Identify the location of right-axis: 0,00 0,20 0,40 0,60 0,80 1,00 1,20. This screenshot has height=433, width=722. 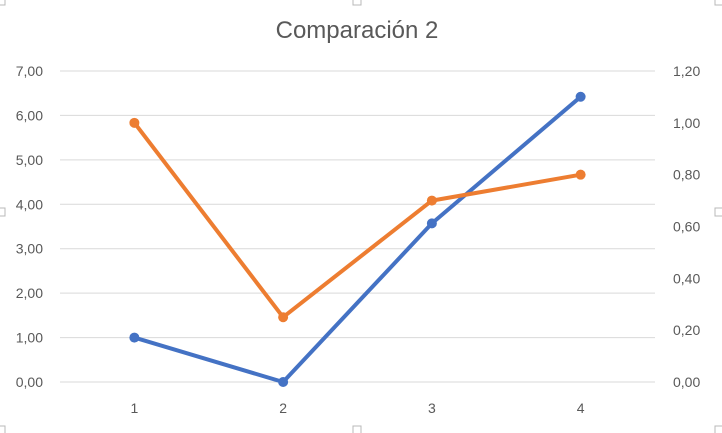
(686, 226).